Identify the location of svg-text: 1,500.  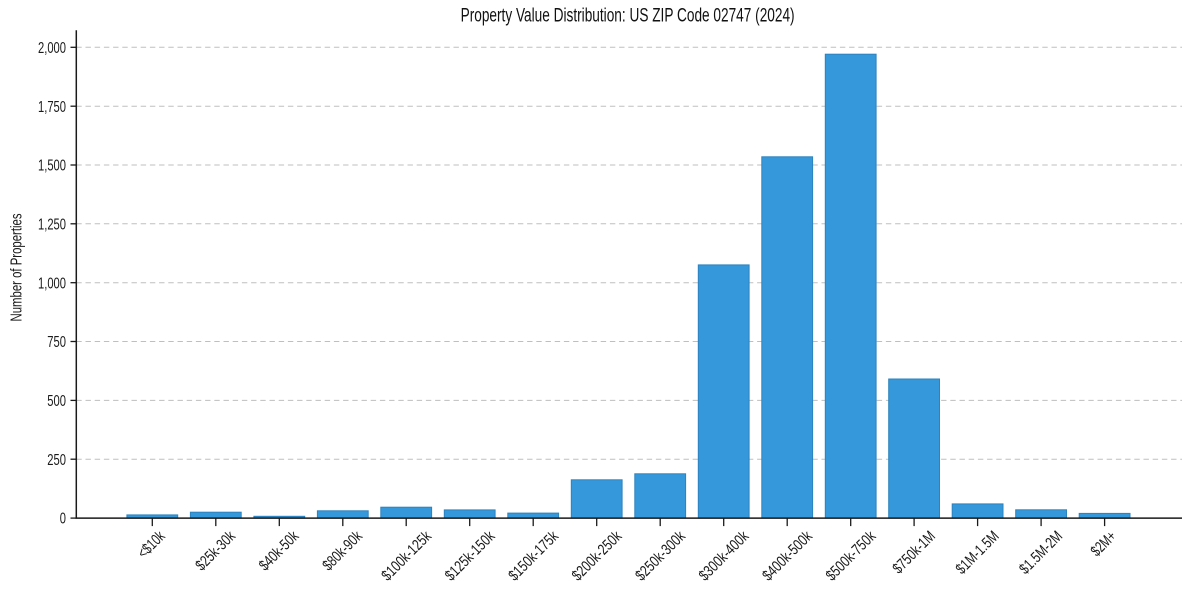
(52, 166).